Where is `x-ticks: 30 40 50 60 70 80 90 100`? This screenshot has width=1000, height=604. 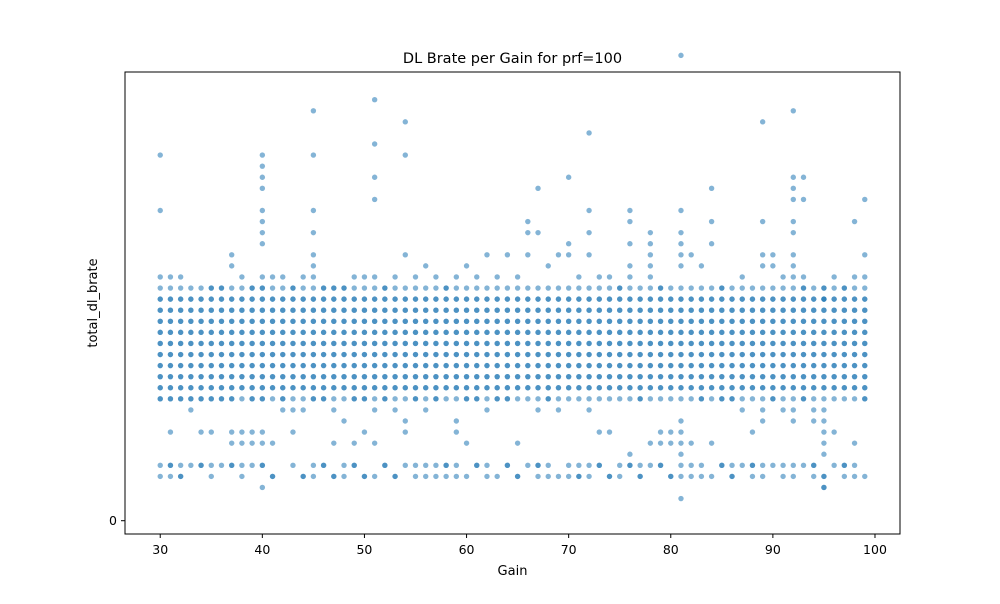 x-ticks: 30 40 50 60 70 80 90 100 is located at coordinates (519, 545).